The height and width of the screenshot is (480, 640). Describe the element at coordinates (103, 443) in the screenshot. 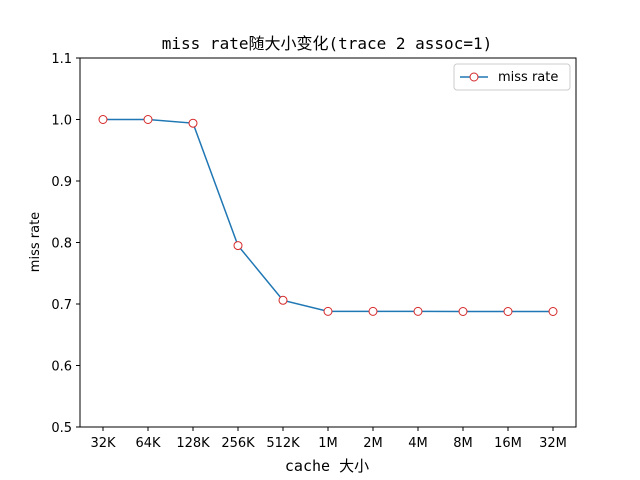

I see `x-tick-label: 32K` at that location.